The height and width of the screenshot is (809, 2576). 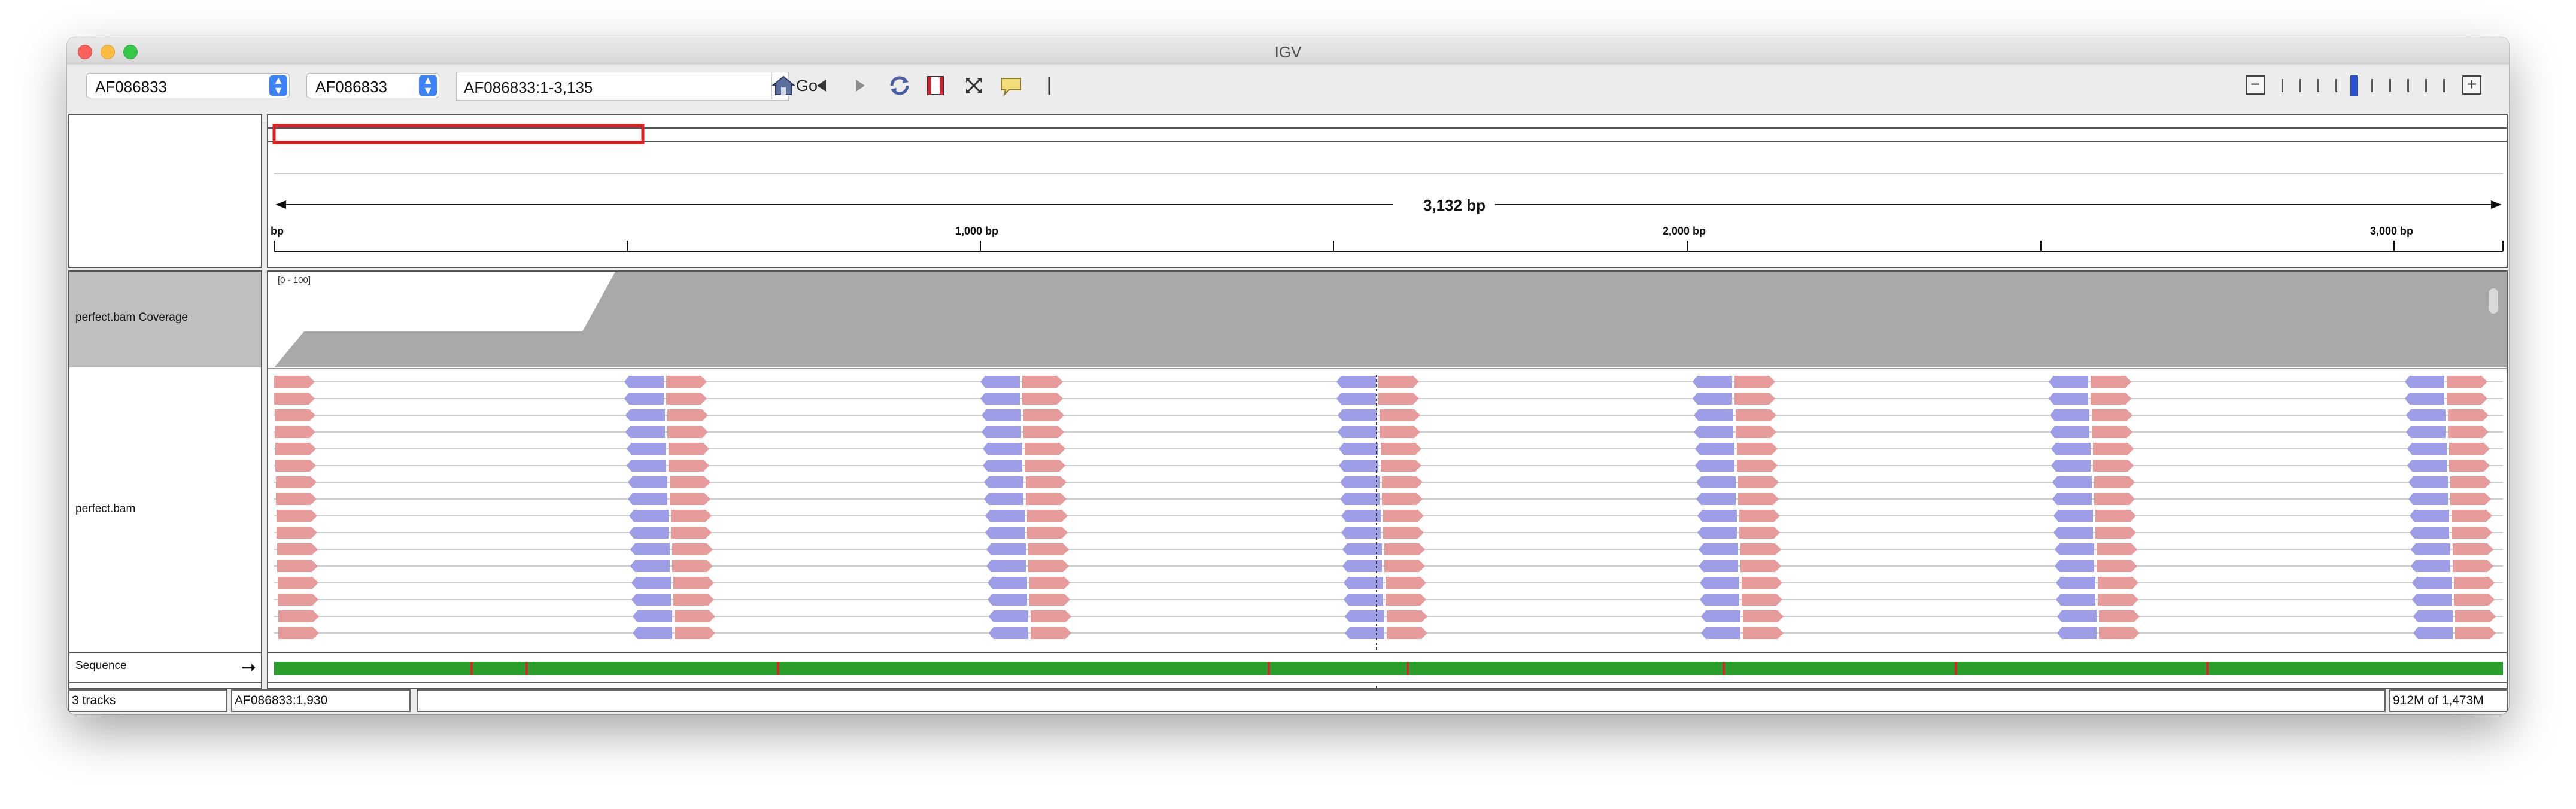 I want to click on zoom-window-button, so click(x=130, y=52).